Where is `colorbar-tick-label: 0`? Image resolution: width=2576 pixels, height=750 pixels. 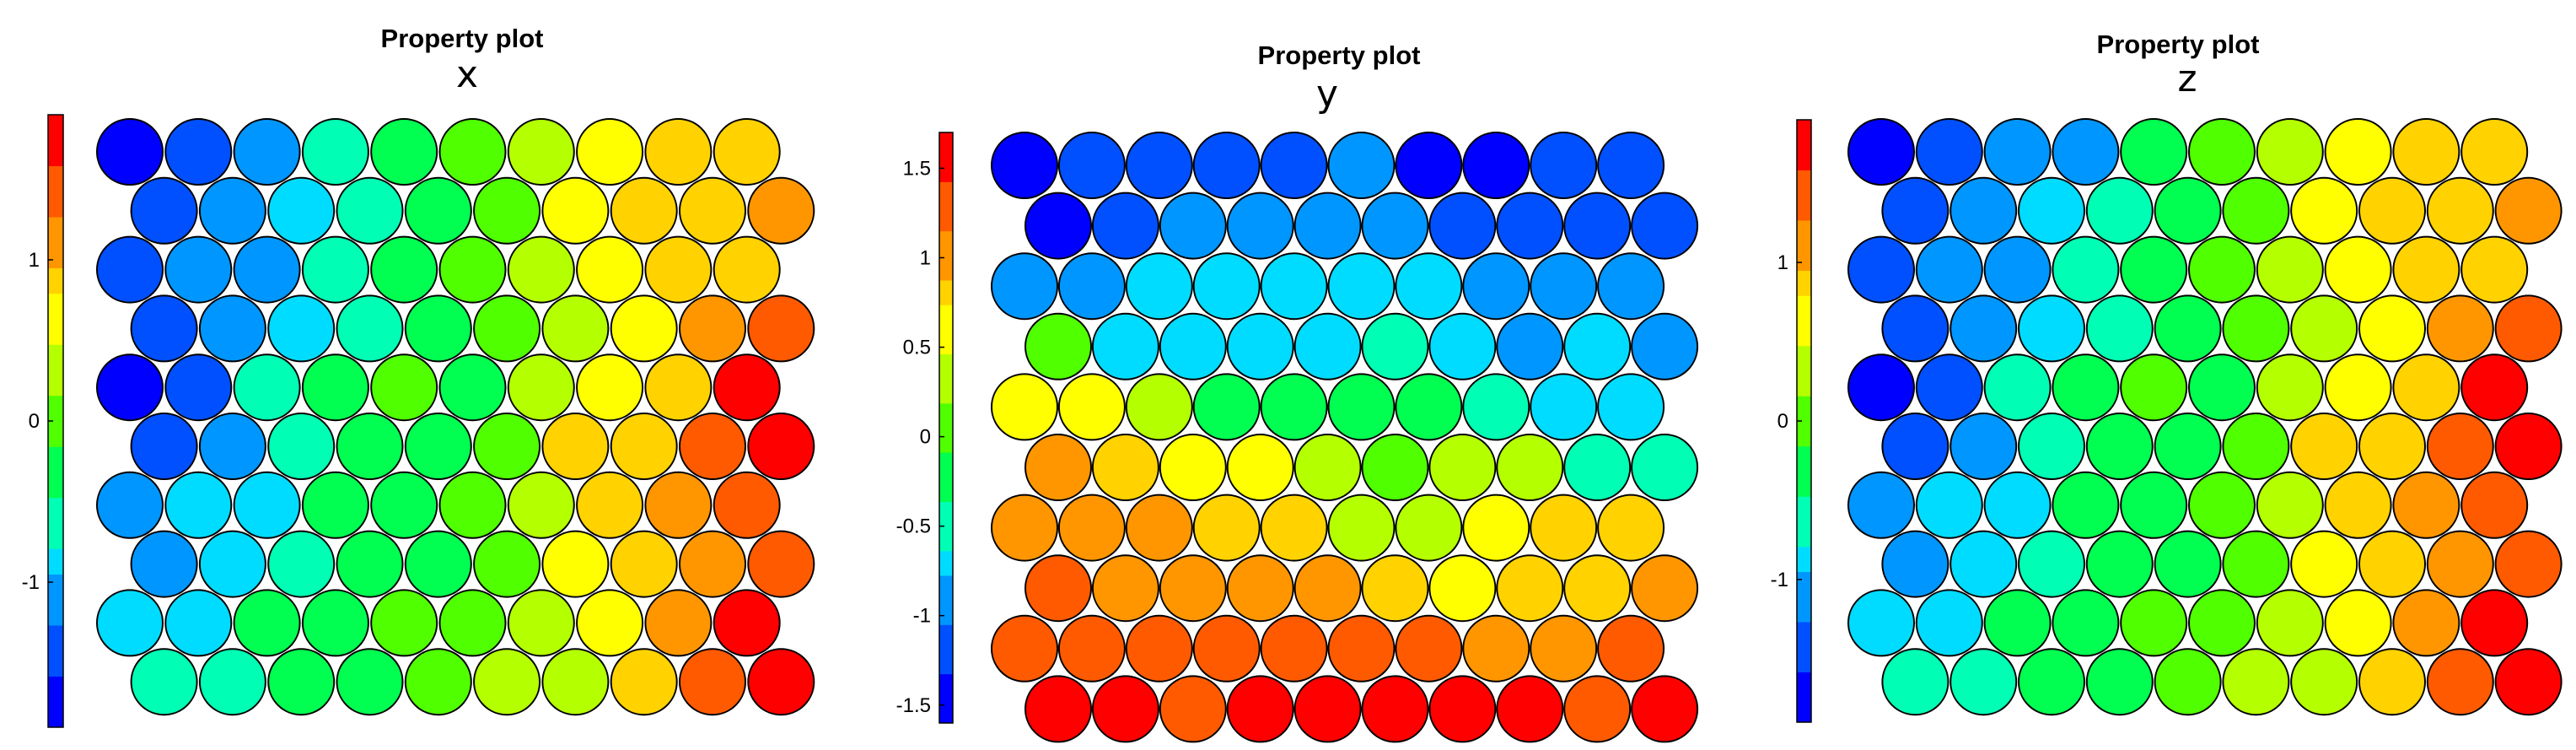 colorbar-tick-label: 0 is located at coordinates (34, 421).